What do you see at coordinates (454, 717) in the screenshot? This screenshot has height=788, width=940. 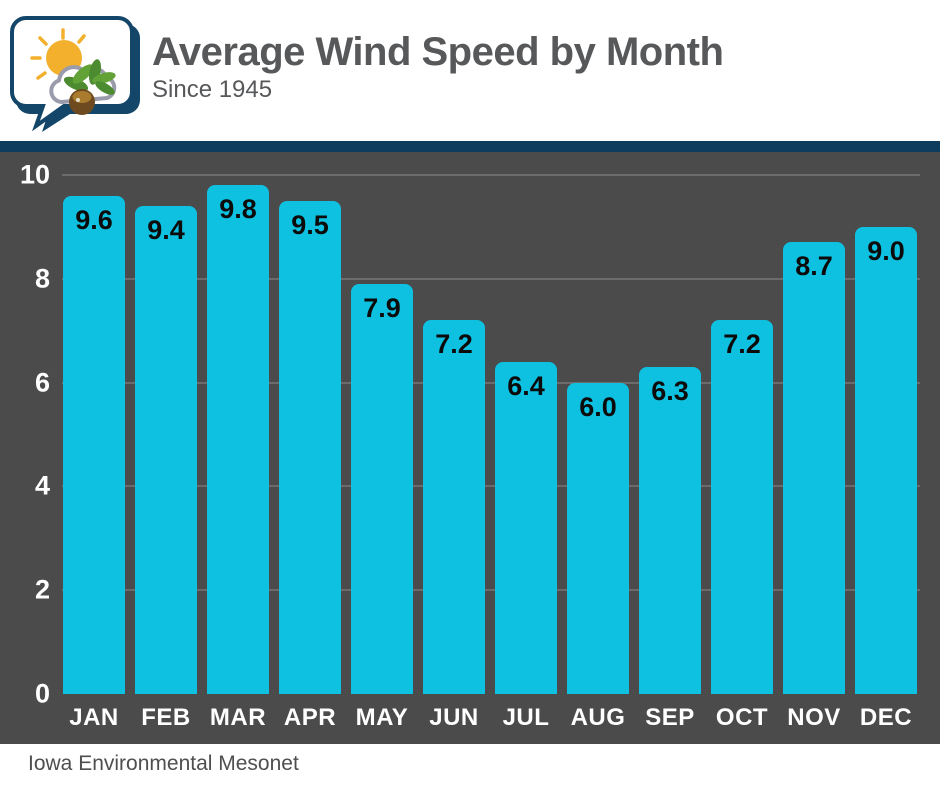 I see `x-axis-month-label: JUN` at bounding box center [454, 717].